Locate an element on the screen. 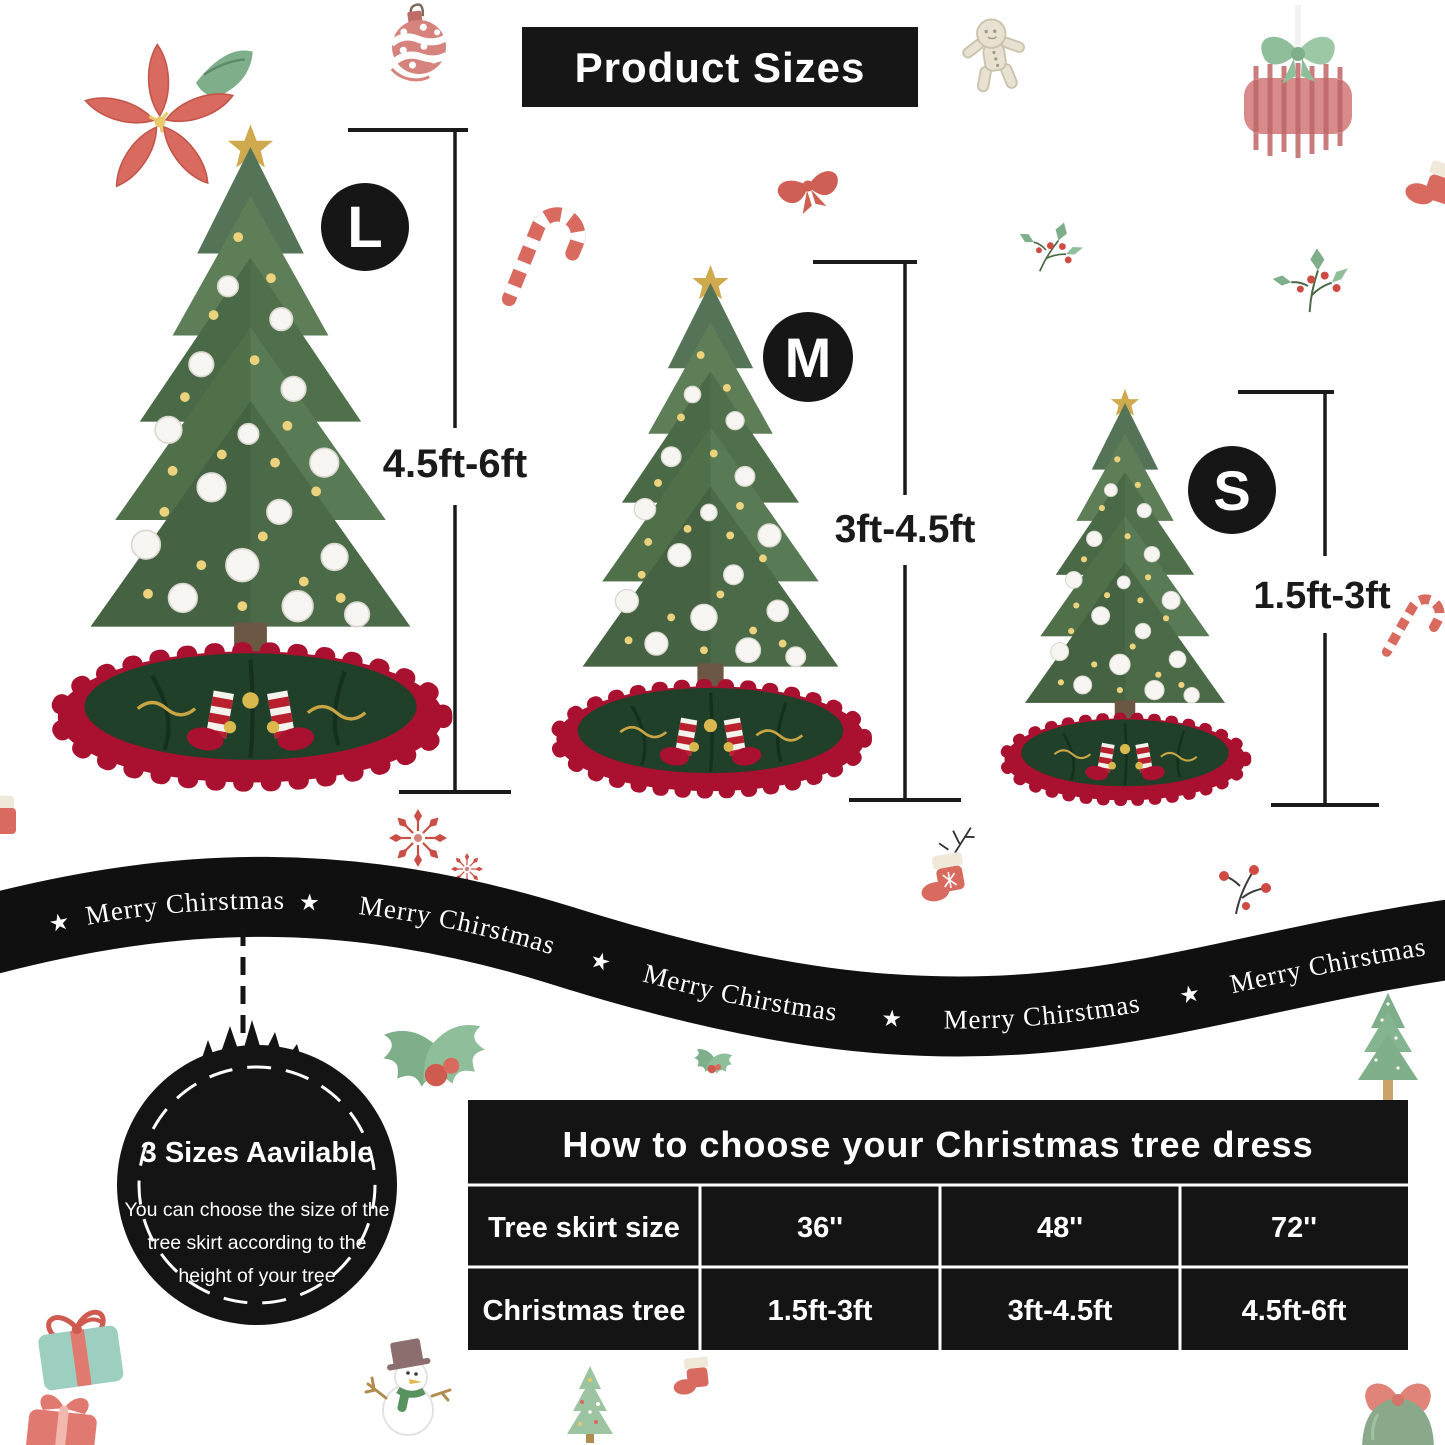 This screenshot has height=1445, width=1445. height-range-large: 4.5ft-6ft is located at coordinates (455, 464).